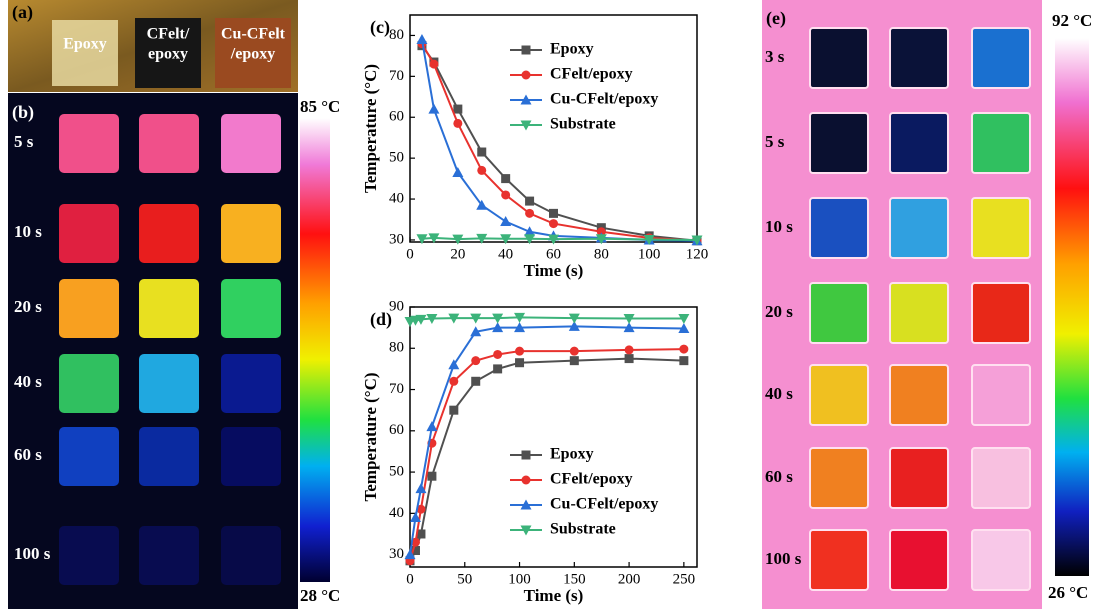  Describe the element at coordinates (779, 476) in the screenshot. I see `time-label: 60 s` at that location.